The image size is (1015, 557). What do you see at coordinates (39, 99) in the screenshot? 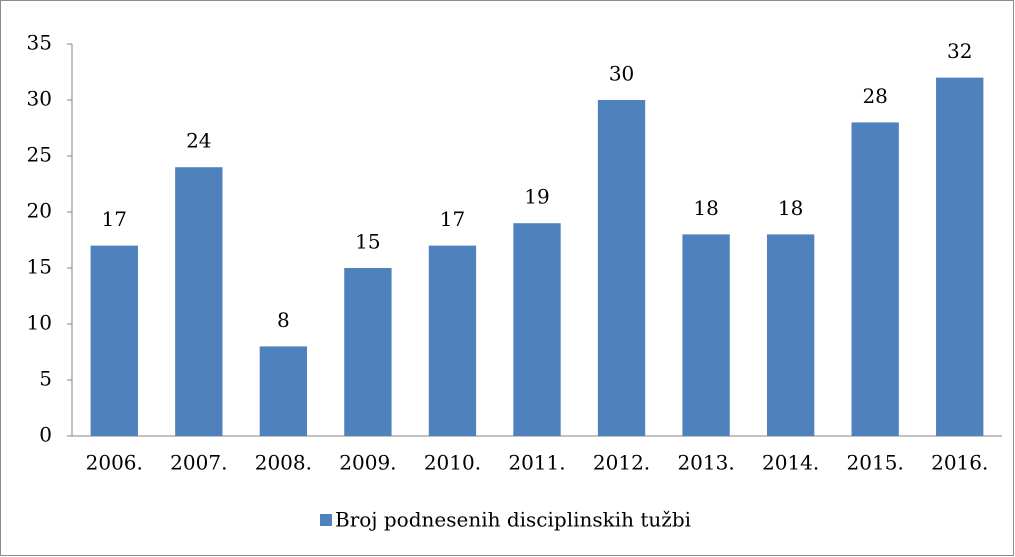
I see `y-tick-label: 30` at bounding box center [39, 99].